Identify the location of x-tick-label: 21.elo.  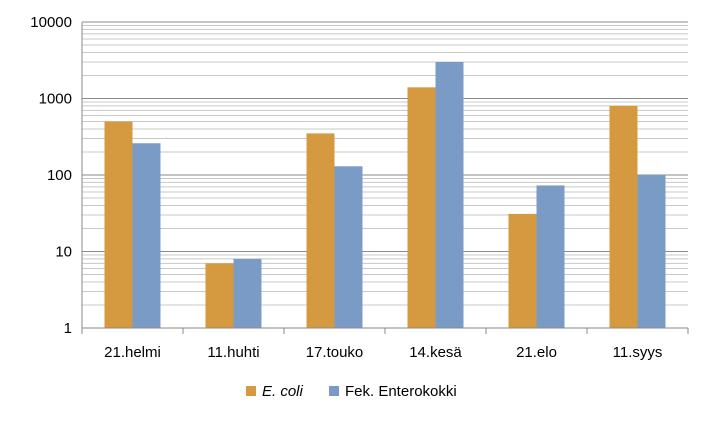
(536, 352).